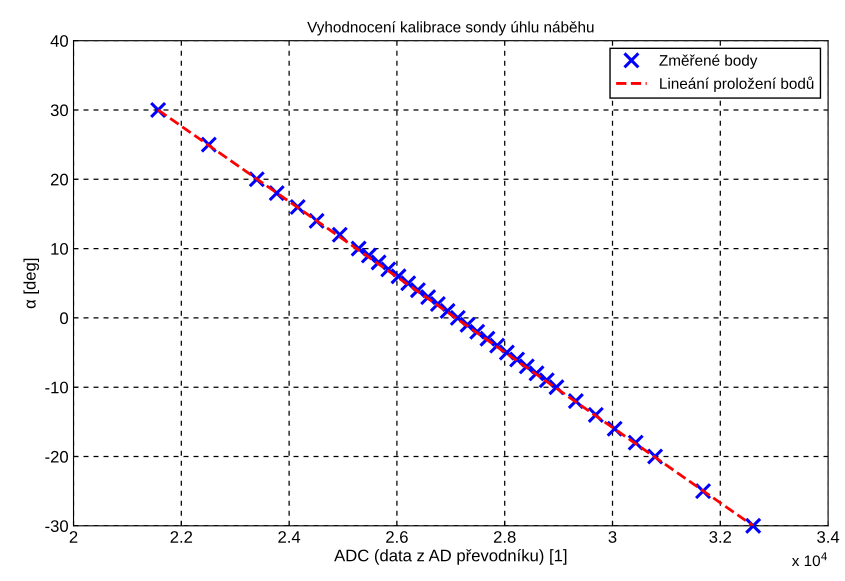 This screenshot has height=581, width=845. I want to click on x-tick-label: 2, so click(74, 537).